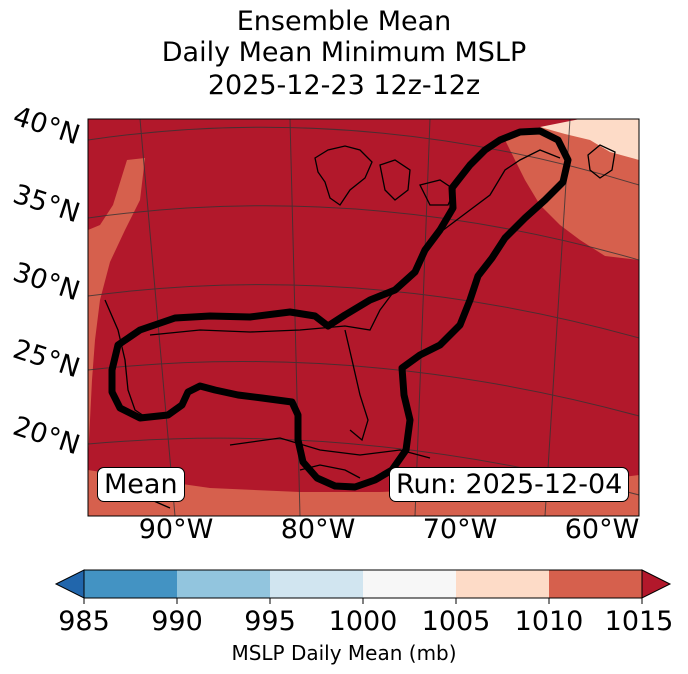  What do you see at coordinates (344, 52) in the screenshot?
I see `title-line-2: Daily Mean Minimum MSLP` at bounding box center [344, 52].